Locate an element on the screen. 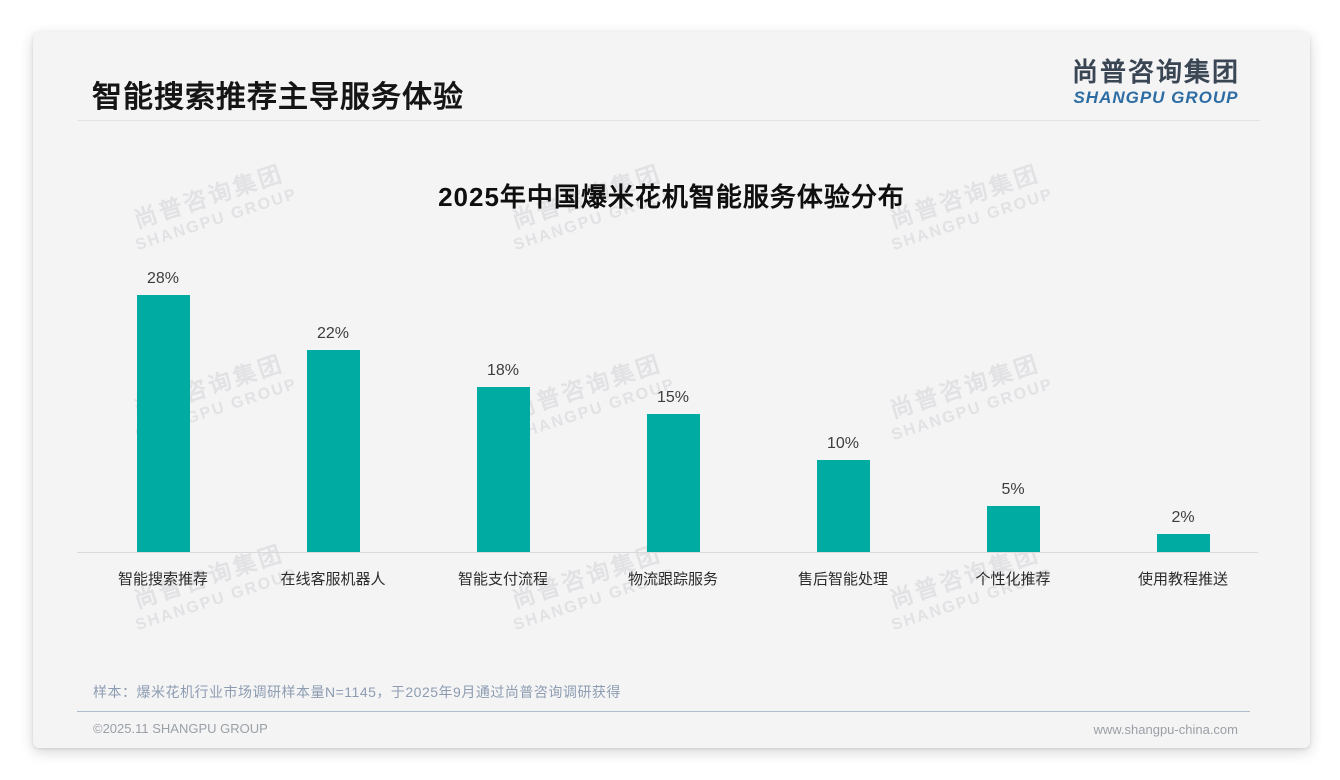  category-label: 在线客服机器人 is located at coordinates (333, 579).